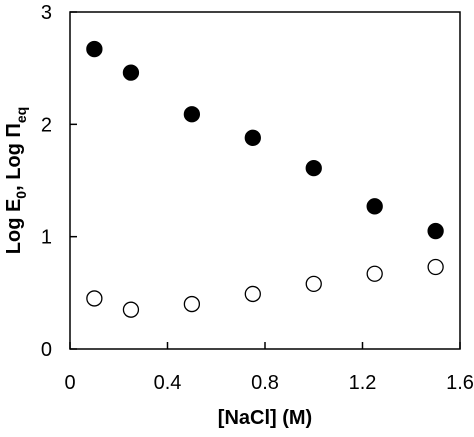  I want to click on y-axis-title-part: , Log Π, so click(14, 157).